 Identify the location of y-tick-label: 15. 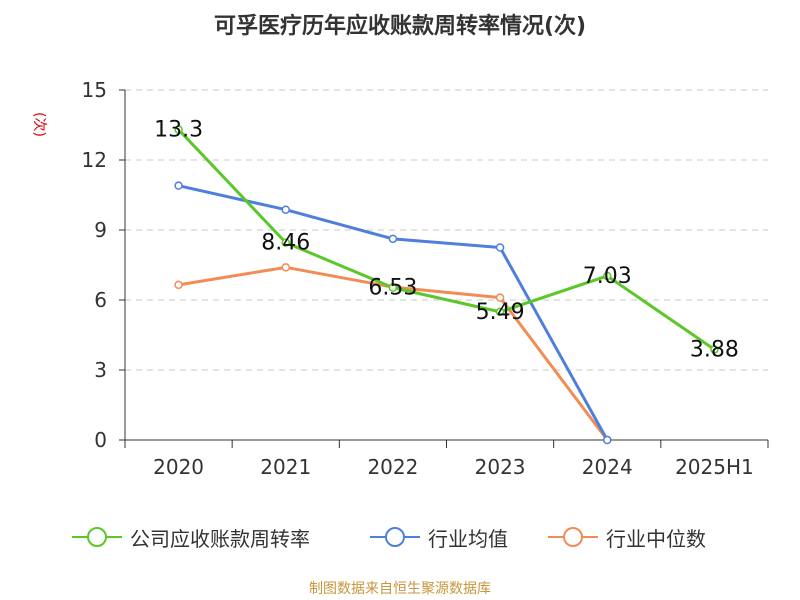
(94, 90).